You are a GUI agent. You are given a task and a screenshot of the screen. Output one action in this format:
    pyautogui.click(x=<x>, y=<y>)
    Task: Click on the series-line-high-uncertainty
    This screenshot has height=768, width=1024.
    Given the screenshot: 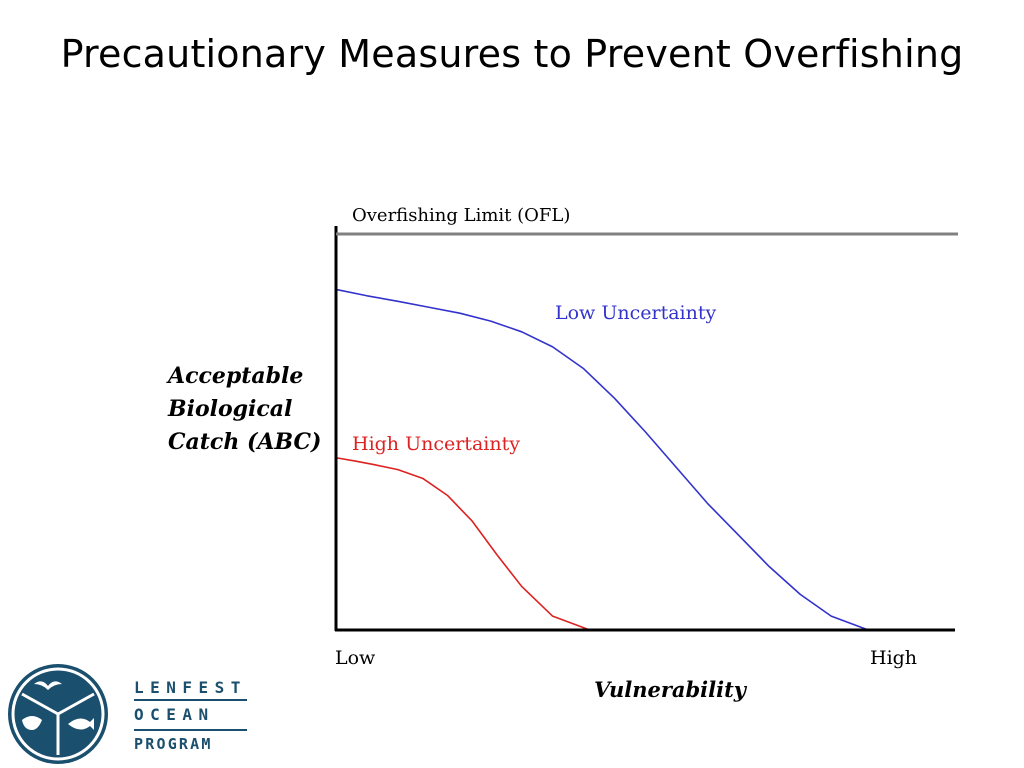 What is the action you would take?
    pyautogui.click(x=463, y=543)
    